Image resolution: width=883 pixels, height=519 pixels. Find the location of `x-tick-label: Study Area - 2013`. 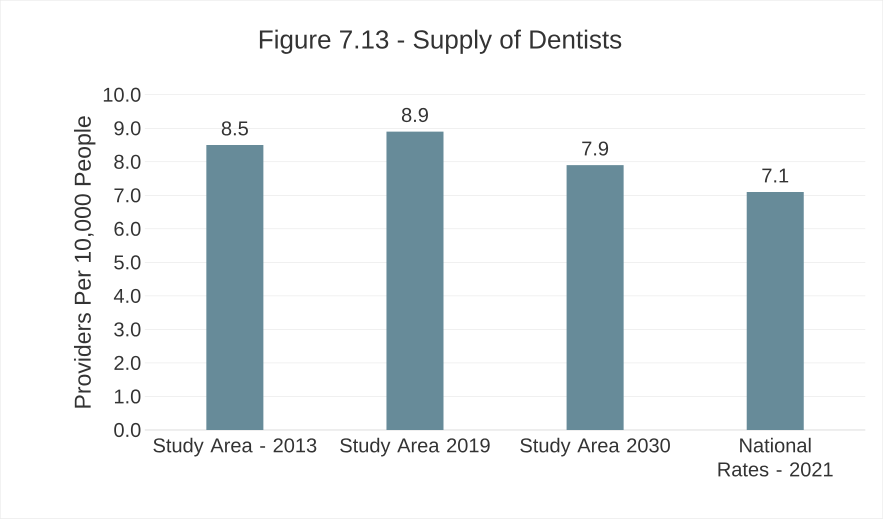

x-tick-label: Study Area - 2013 is located at coordinates (234, 447).